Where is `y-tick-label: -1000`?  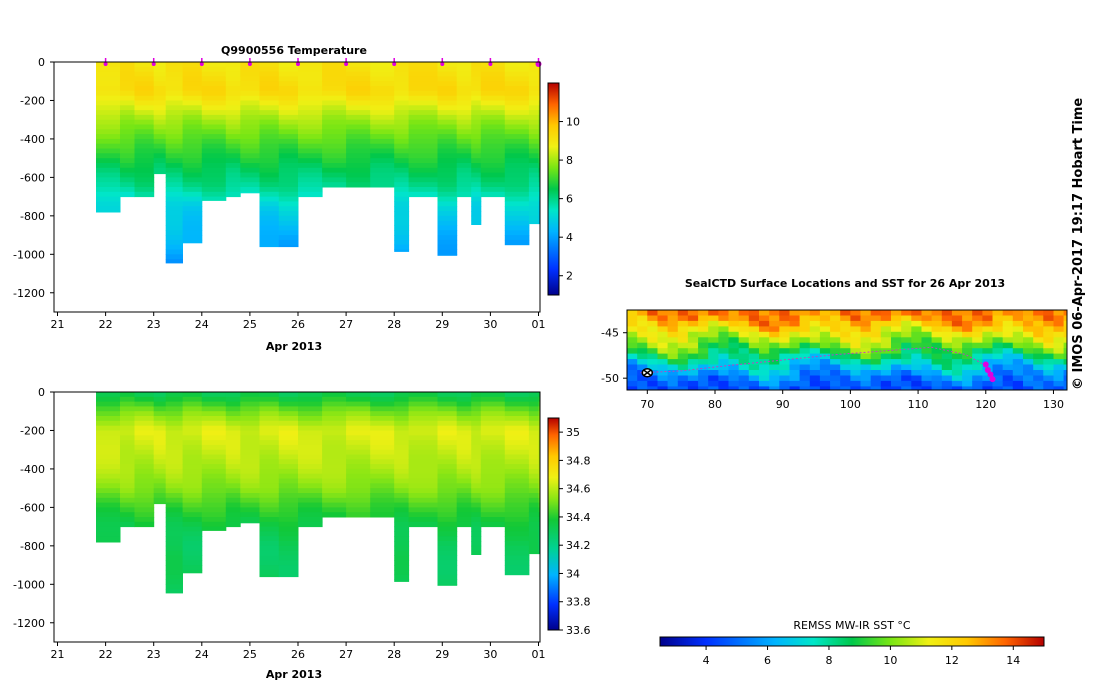
y-tick-label: -1000 is located at coordinates (29, 254).